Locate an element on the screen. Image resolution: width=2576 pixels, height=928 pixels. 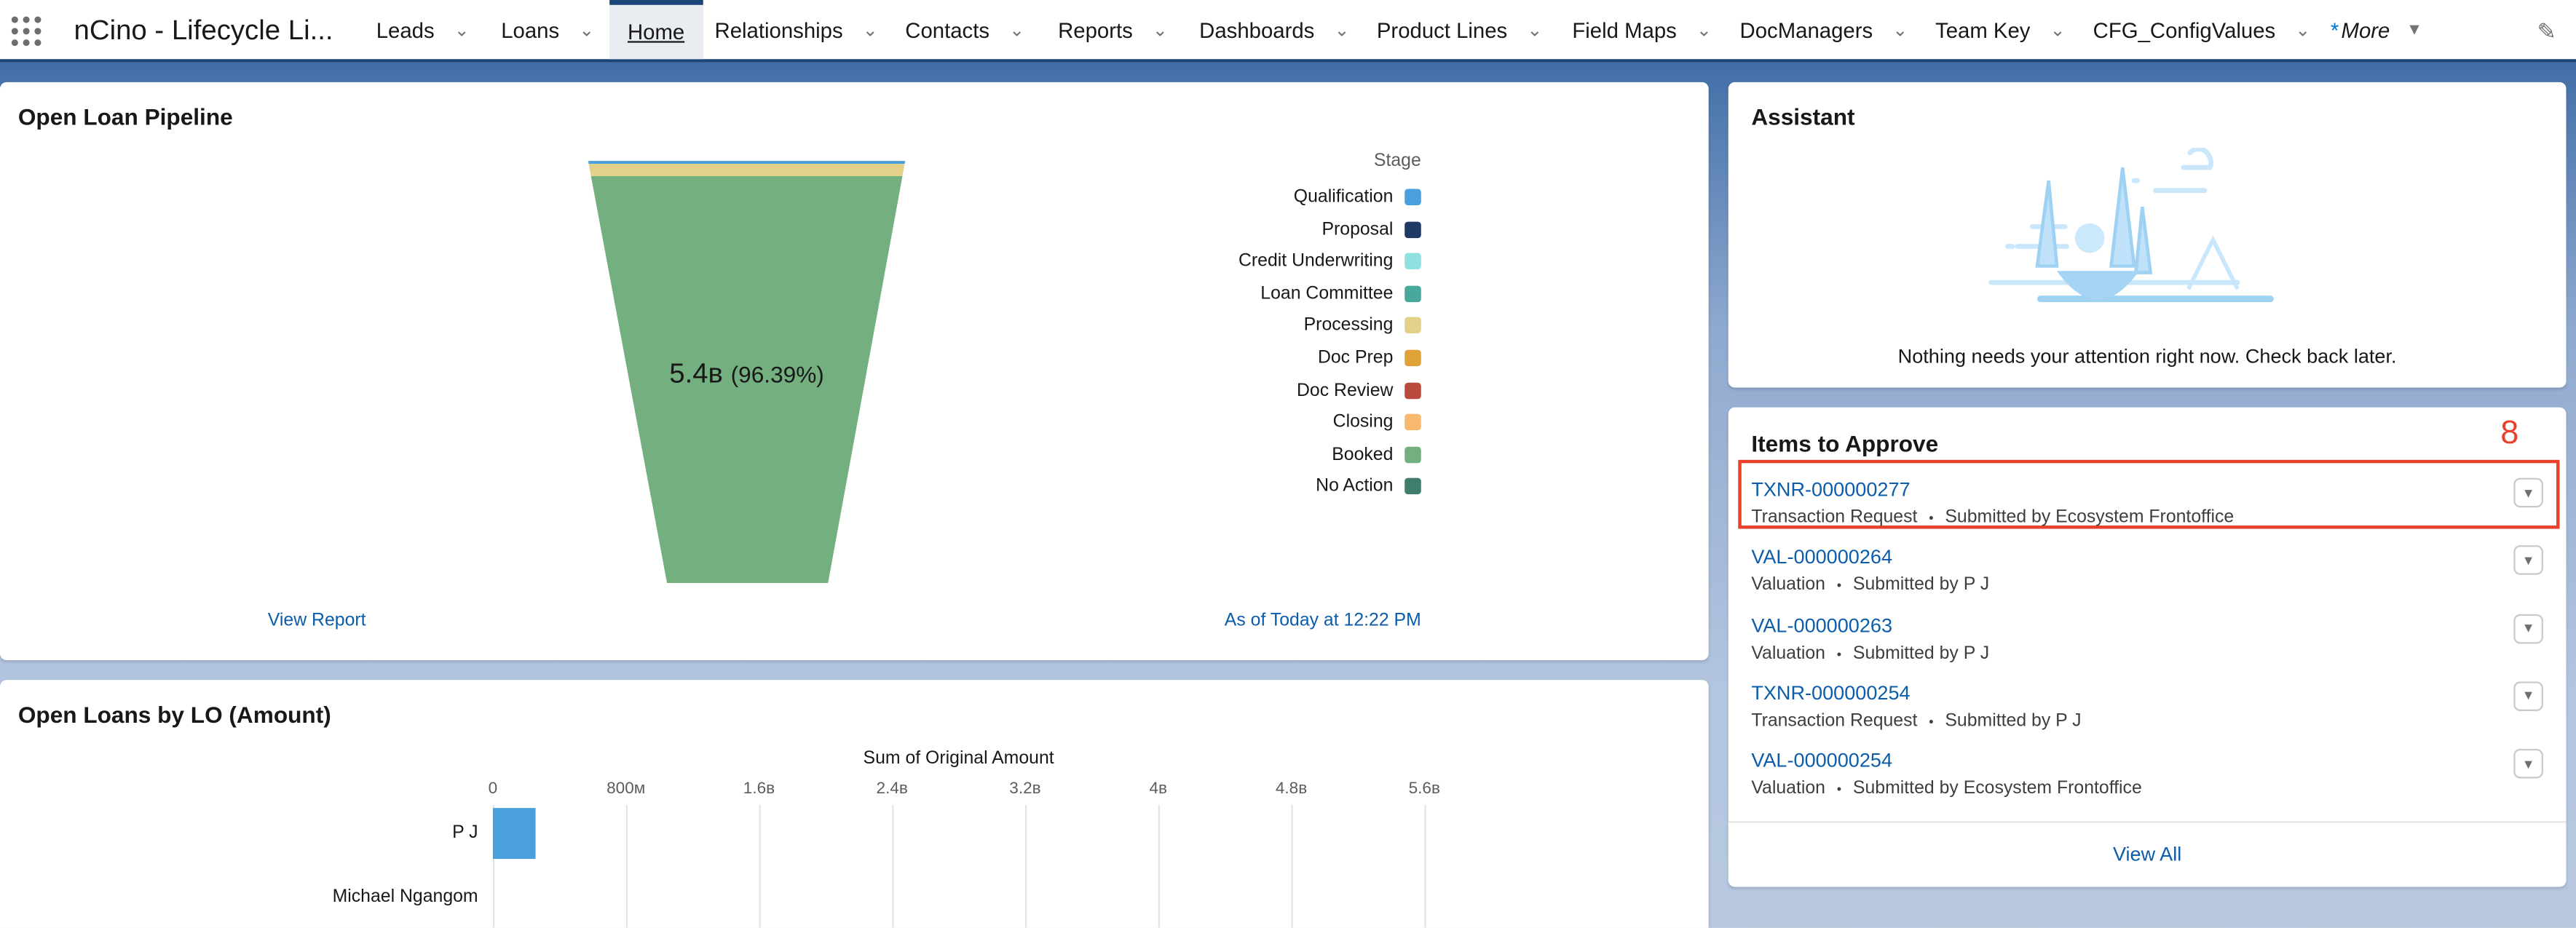
approval-record-link: VAL-000000263 is located at coordinates (1822, 625).